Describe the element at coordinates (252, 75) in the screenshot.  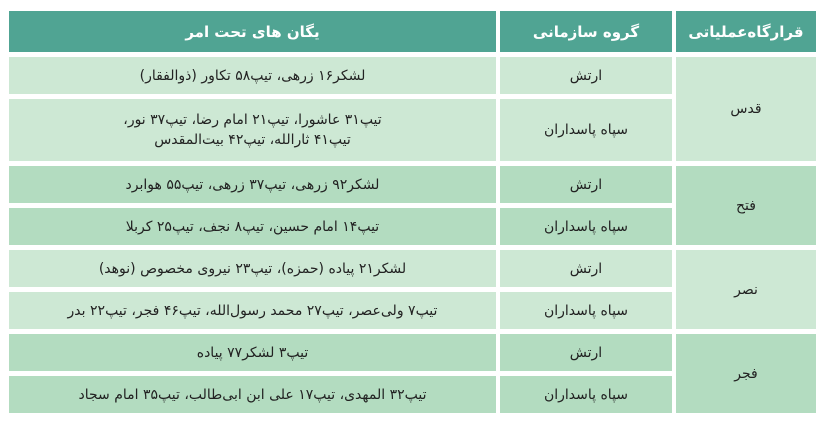
I see `units-cell: لشکر۱۶ زرهی، تیپ۵۸ تکاور (ذوالفقار)` at that location.